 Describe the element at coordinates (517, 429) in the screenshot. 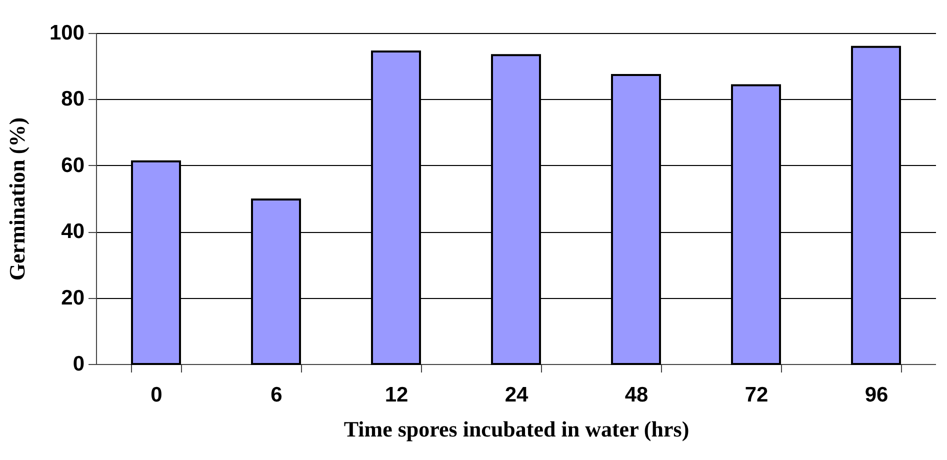

I see `x-axis-title: Time spores incubated in water (hrs)` at that location.